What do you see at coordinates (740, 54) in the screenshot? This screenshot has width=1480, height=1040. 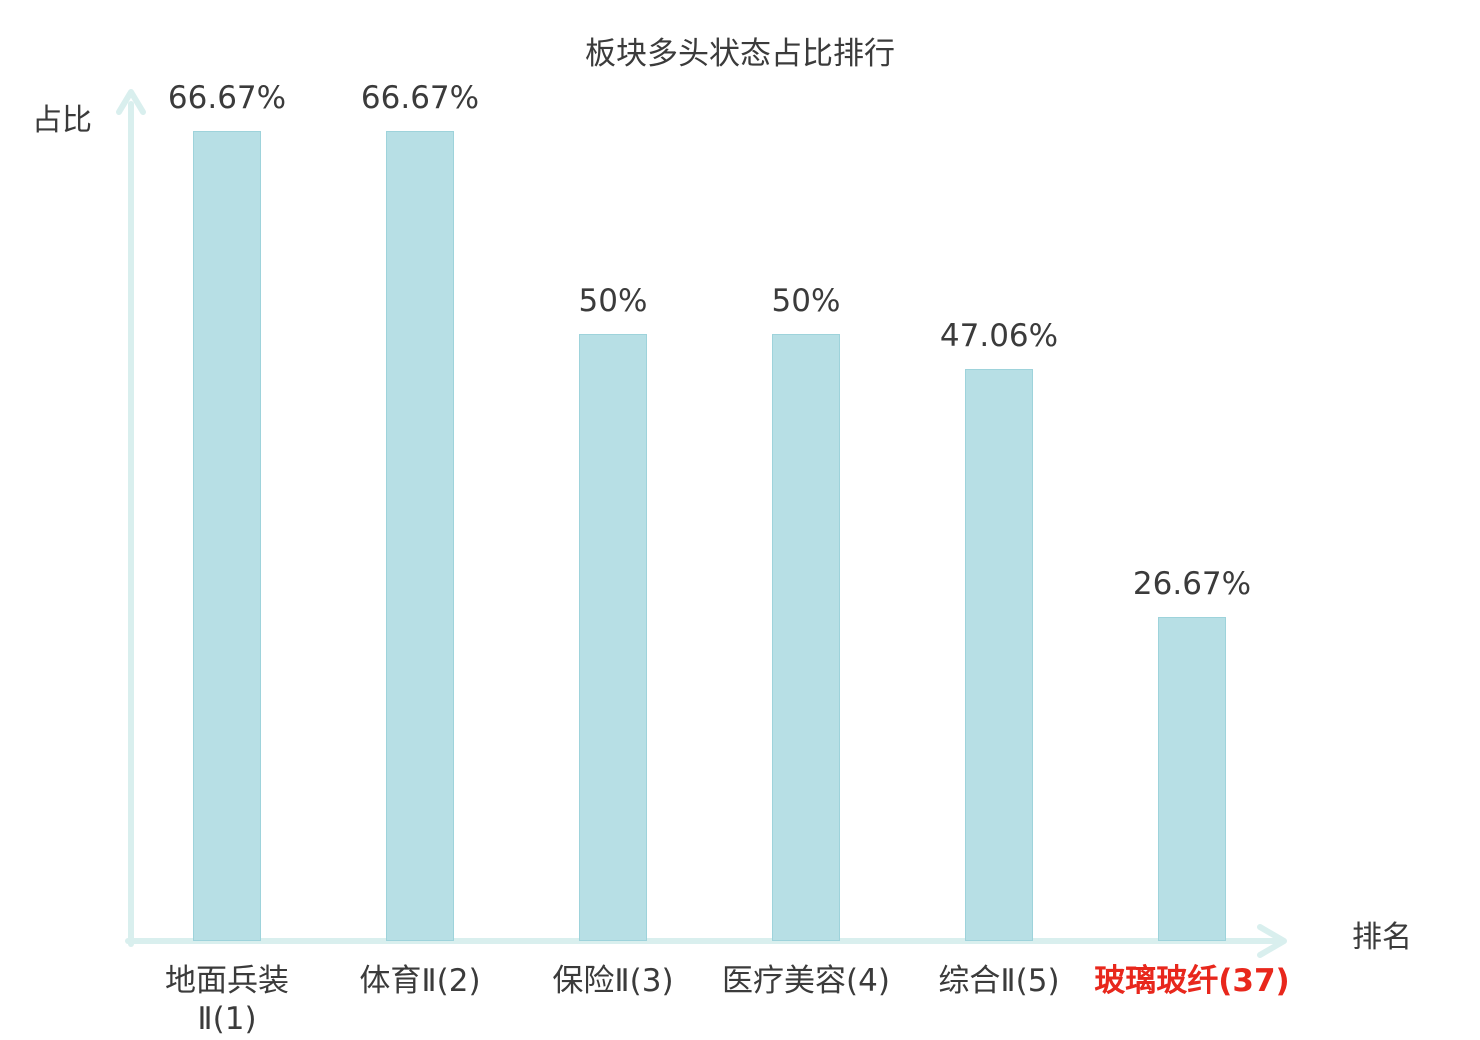 I see `chart-title: 板块多头状态占比排行` at bounding box center [740, 54].